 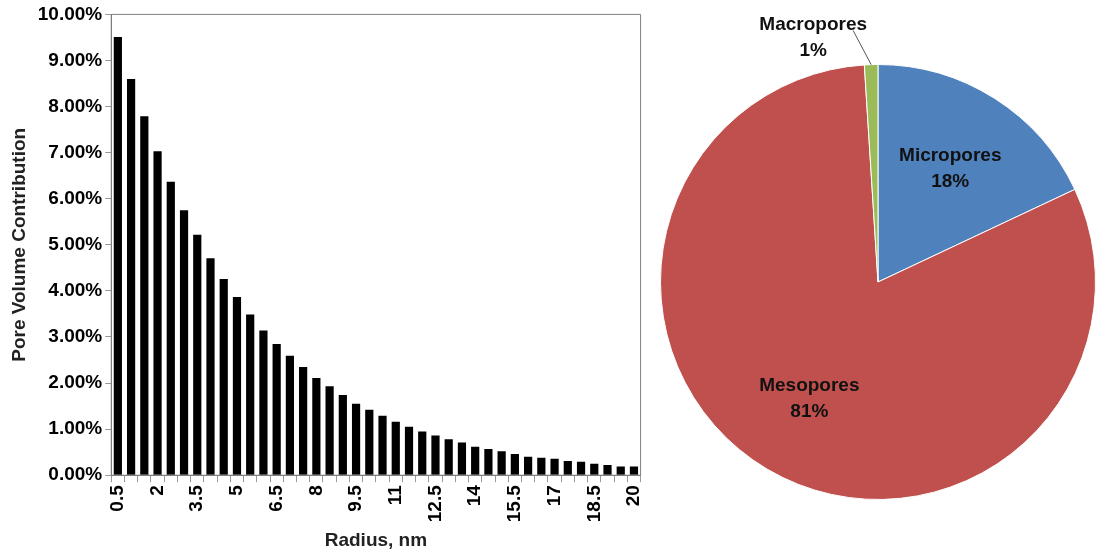 I want to click on slice-label: Micropores, so click(x=950, y=155).